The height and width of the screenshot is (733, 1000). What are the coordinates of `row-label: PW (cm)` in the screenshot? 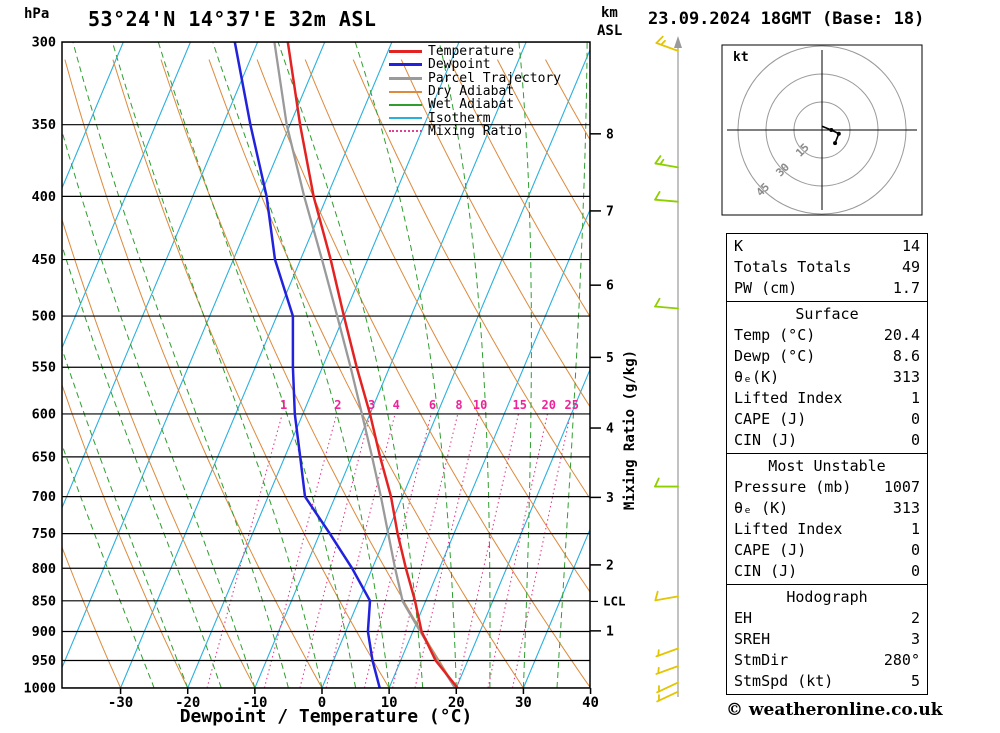 It's located at (766, 288).